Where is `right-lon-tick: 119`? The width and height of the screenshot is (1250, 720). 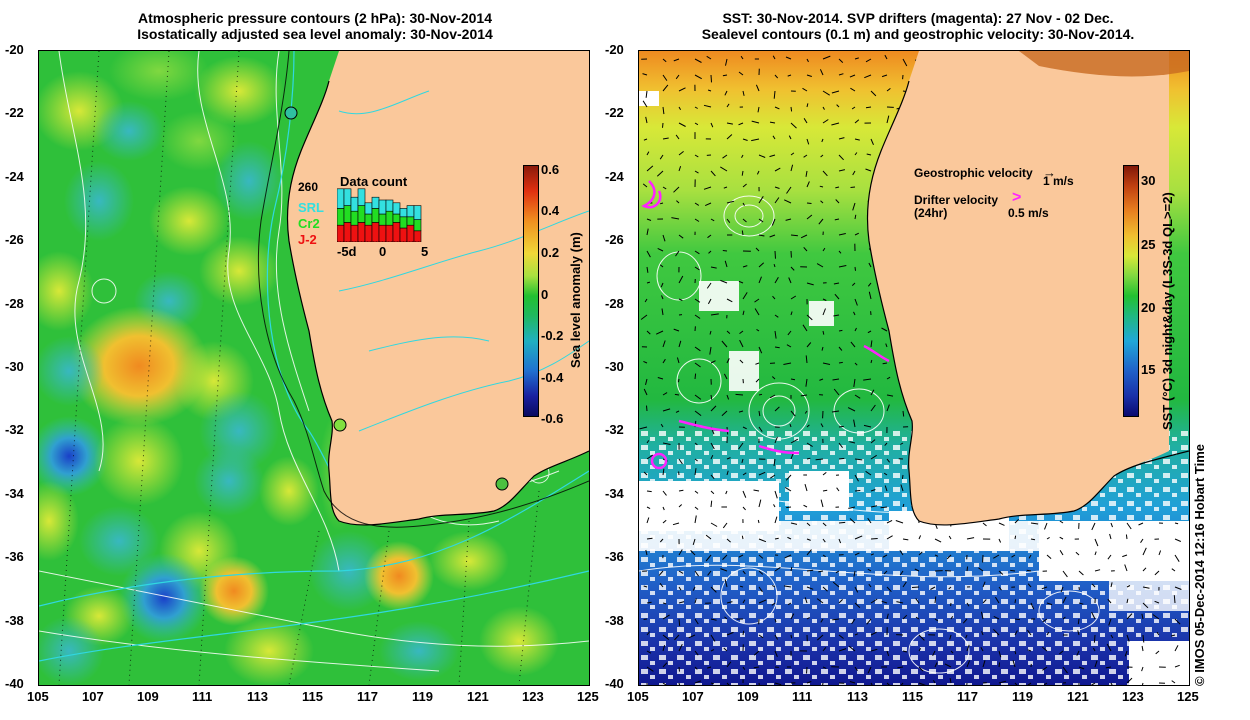
right-lon-tick: 119 is located at coordinates (1022, 696).